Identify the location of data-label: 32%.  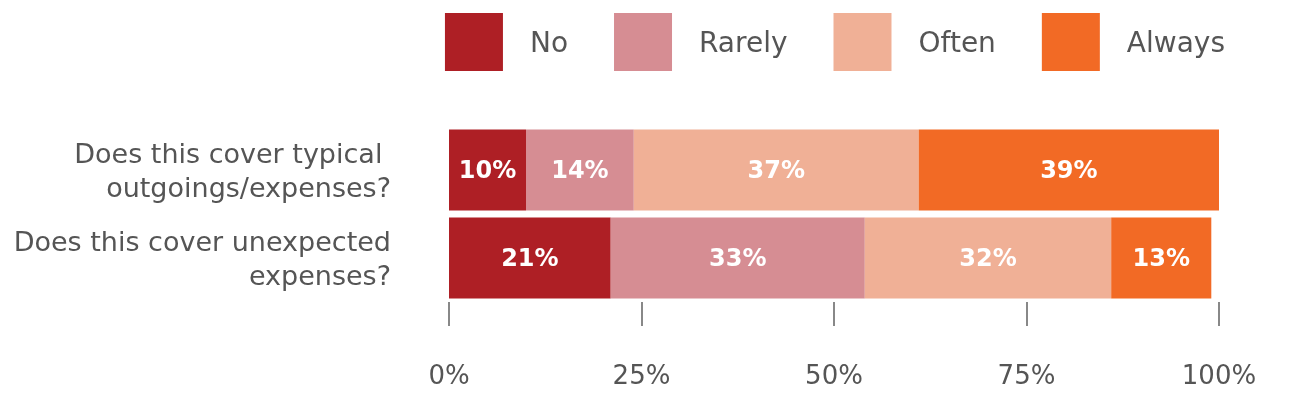
(988, 258).